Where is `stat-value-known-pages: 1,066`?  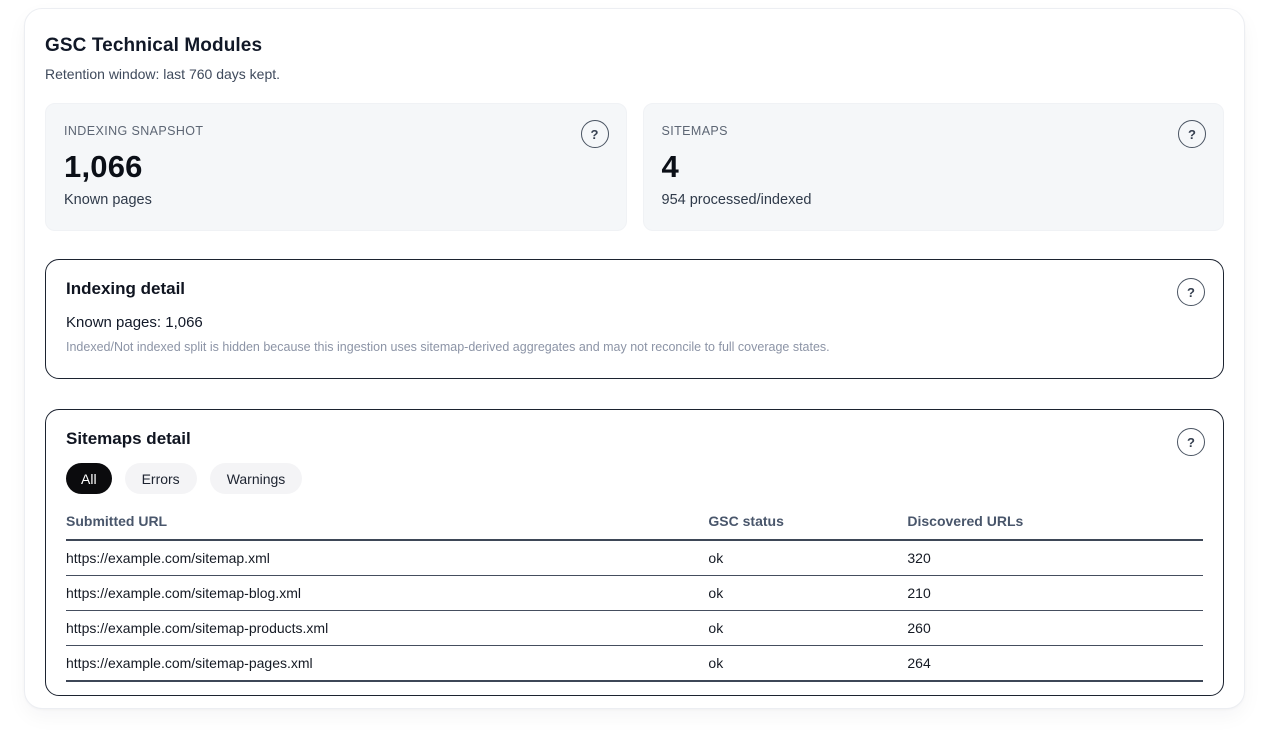
stat-value-known-pages: 1,066 is located at coordinates (103, 166).